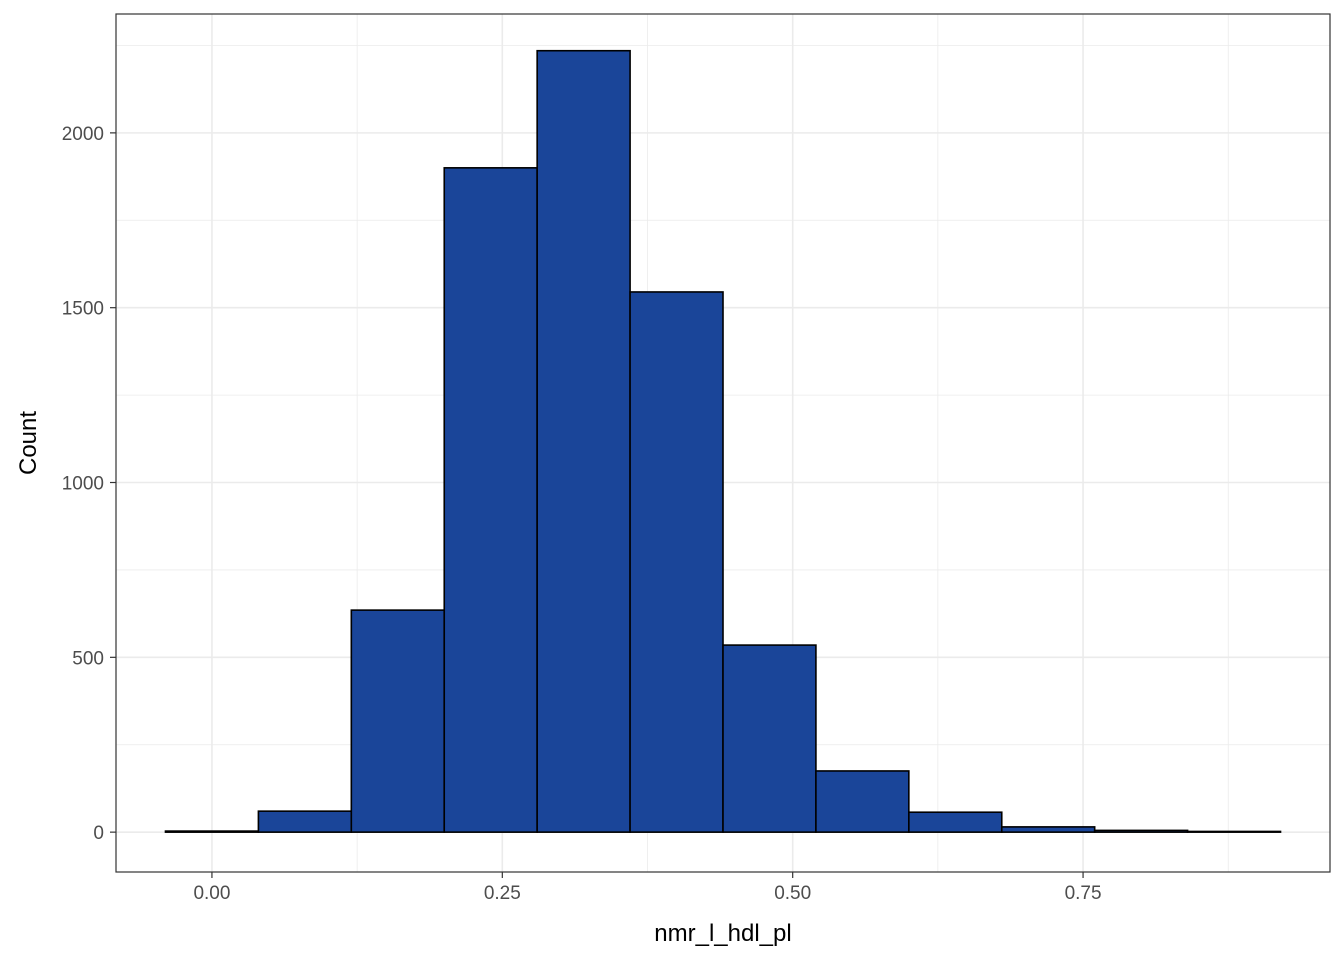 The image size is (1344, 960). What do you see at coordinates (792, 893) in the screenshot?
I see `x-tick-label: 0.50` at bounding box center [792, 893].